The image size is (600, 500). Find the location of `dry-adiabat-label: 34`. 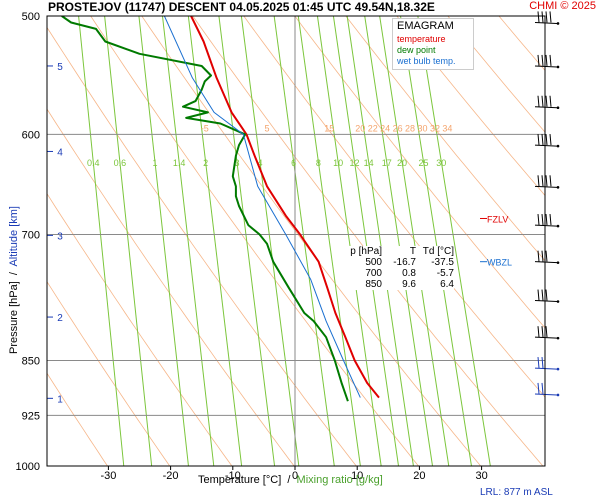

dry-adiabat-label: 34 is located at coordinates (447, 128).